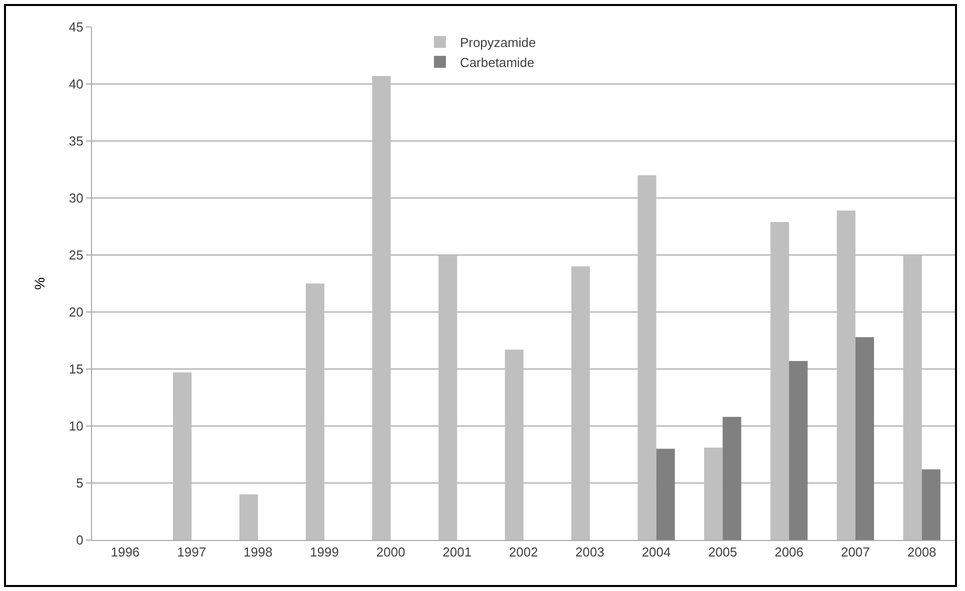 Image resolution: width=965 pixels, height=591 pixels. What do you see at coordinates (921, 552) in the screenshot?
I see `x-tick-label: 2008` at bounding box center [921, 552].